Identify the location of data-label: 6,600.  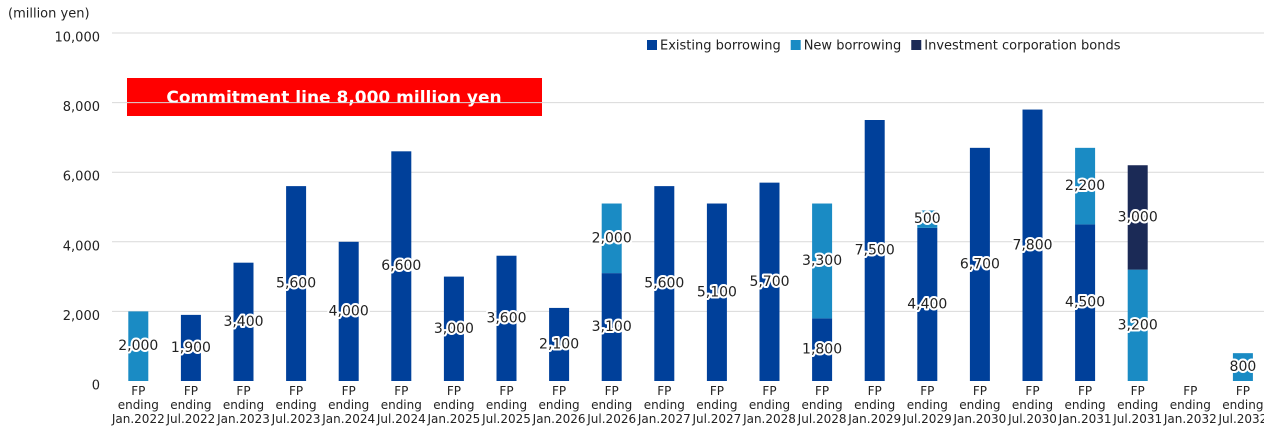
(401, 266).